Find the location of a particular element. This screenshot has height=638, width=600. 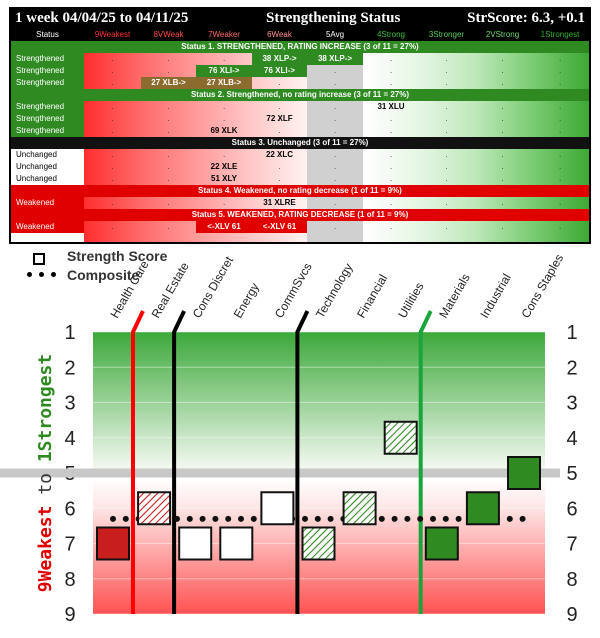

ticker-cell: 72 XLF is located at coordinates (279, 118).